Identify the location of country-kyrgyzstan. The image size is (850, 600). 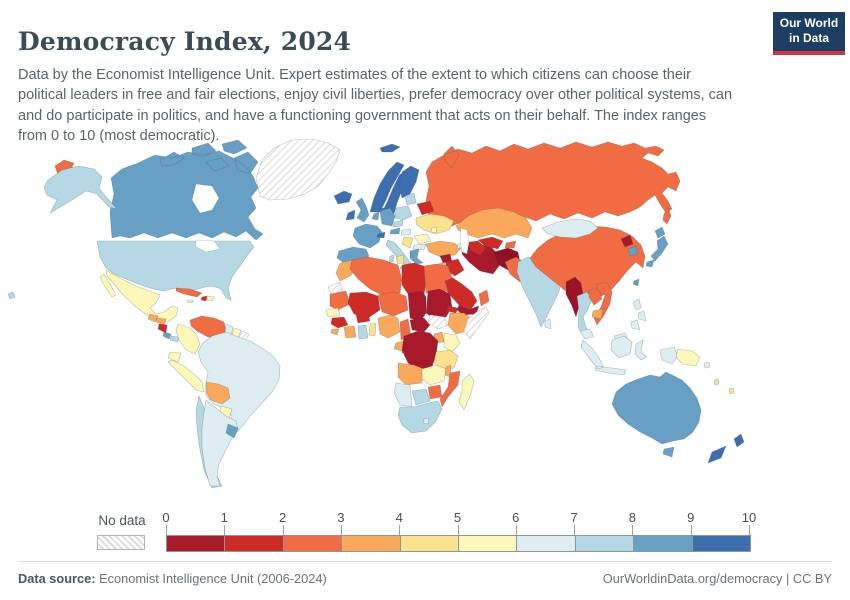
(510, 244).